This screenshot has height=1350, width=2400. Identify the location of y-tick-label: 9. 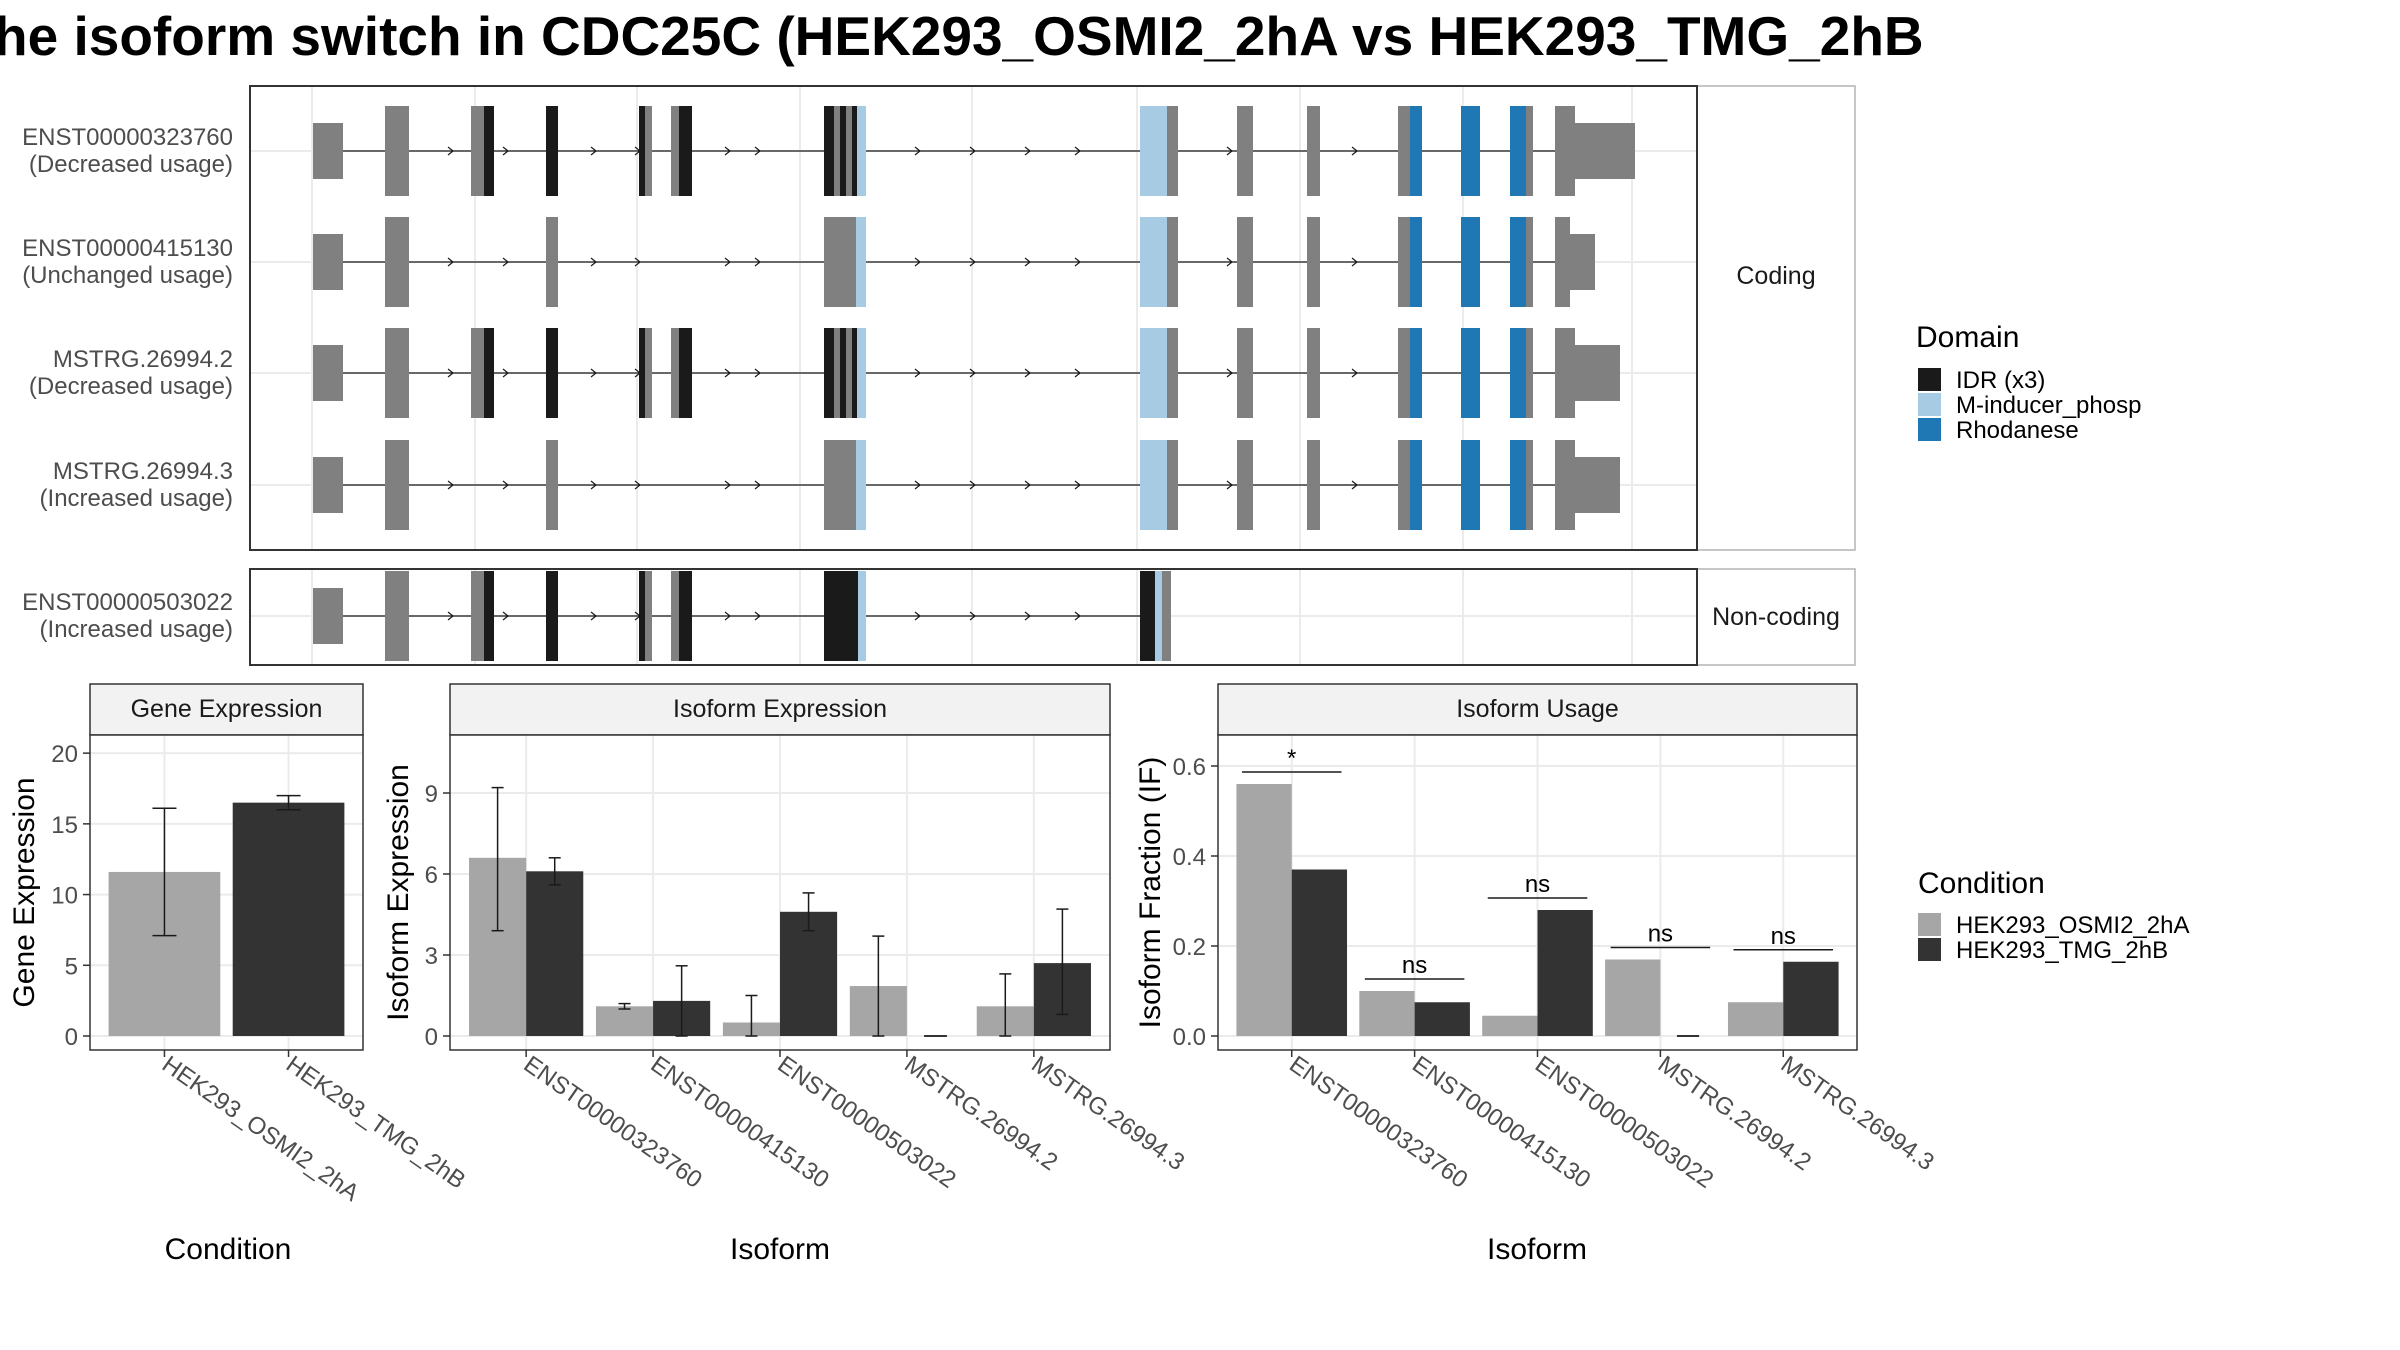
(431, 794).